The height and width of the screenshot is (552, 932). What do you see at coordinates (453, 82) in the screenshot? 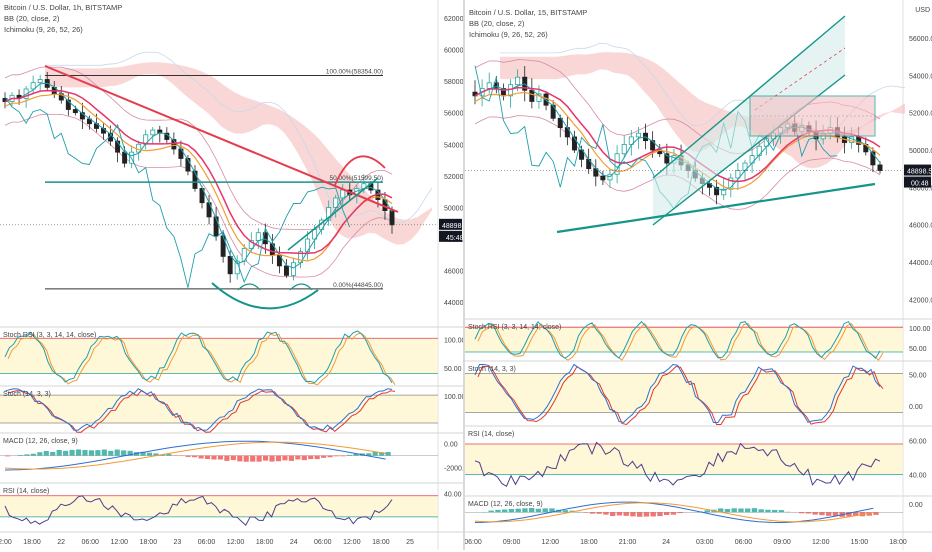
I see `left-price-tick: 58000.00` at bounding box center [453, 82].